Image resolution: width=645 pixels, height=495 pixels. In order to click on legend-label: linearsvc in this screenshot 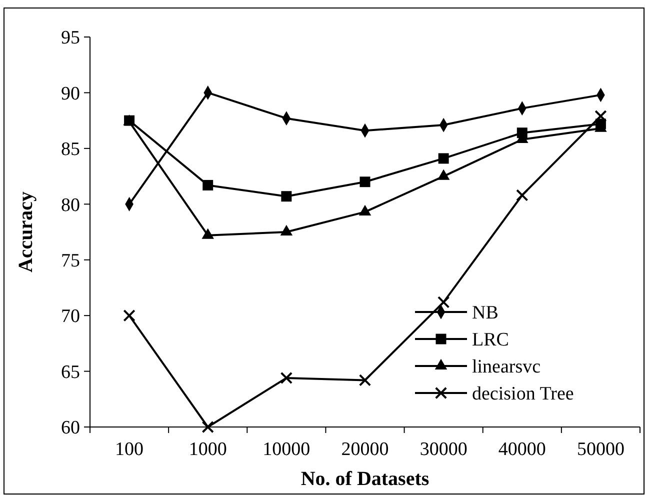, I will do `click(506, 367)`.